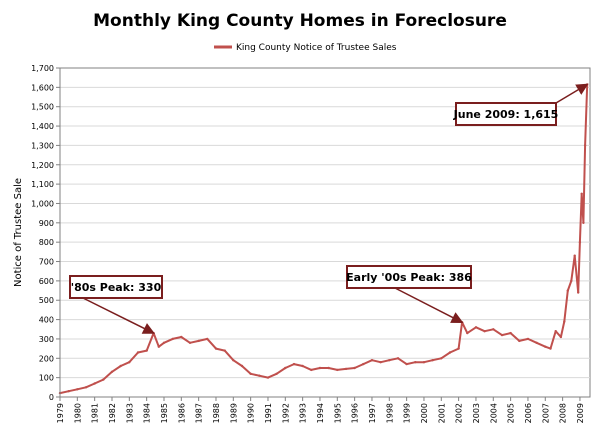  What do you see at coordinates (303, 413) in the screenshot?
I see `x-tick-label: 1993` at bounding box center [303, 413].